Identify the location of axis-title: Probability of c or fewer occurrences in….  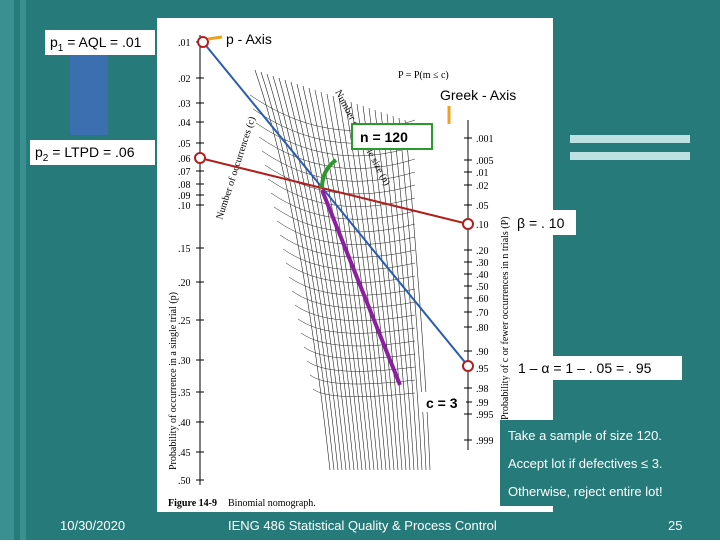
(505, 318).